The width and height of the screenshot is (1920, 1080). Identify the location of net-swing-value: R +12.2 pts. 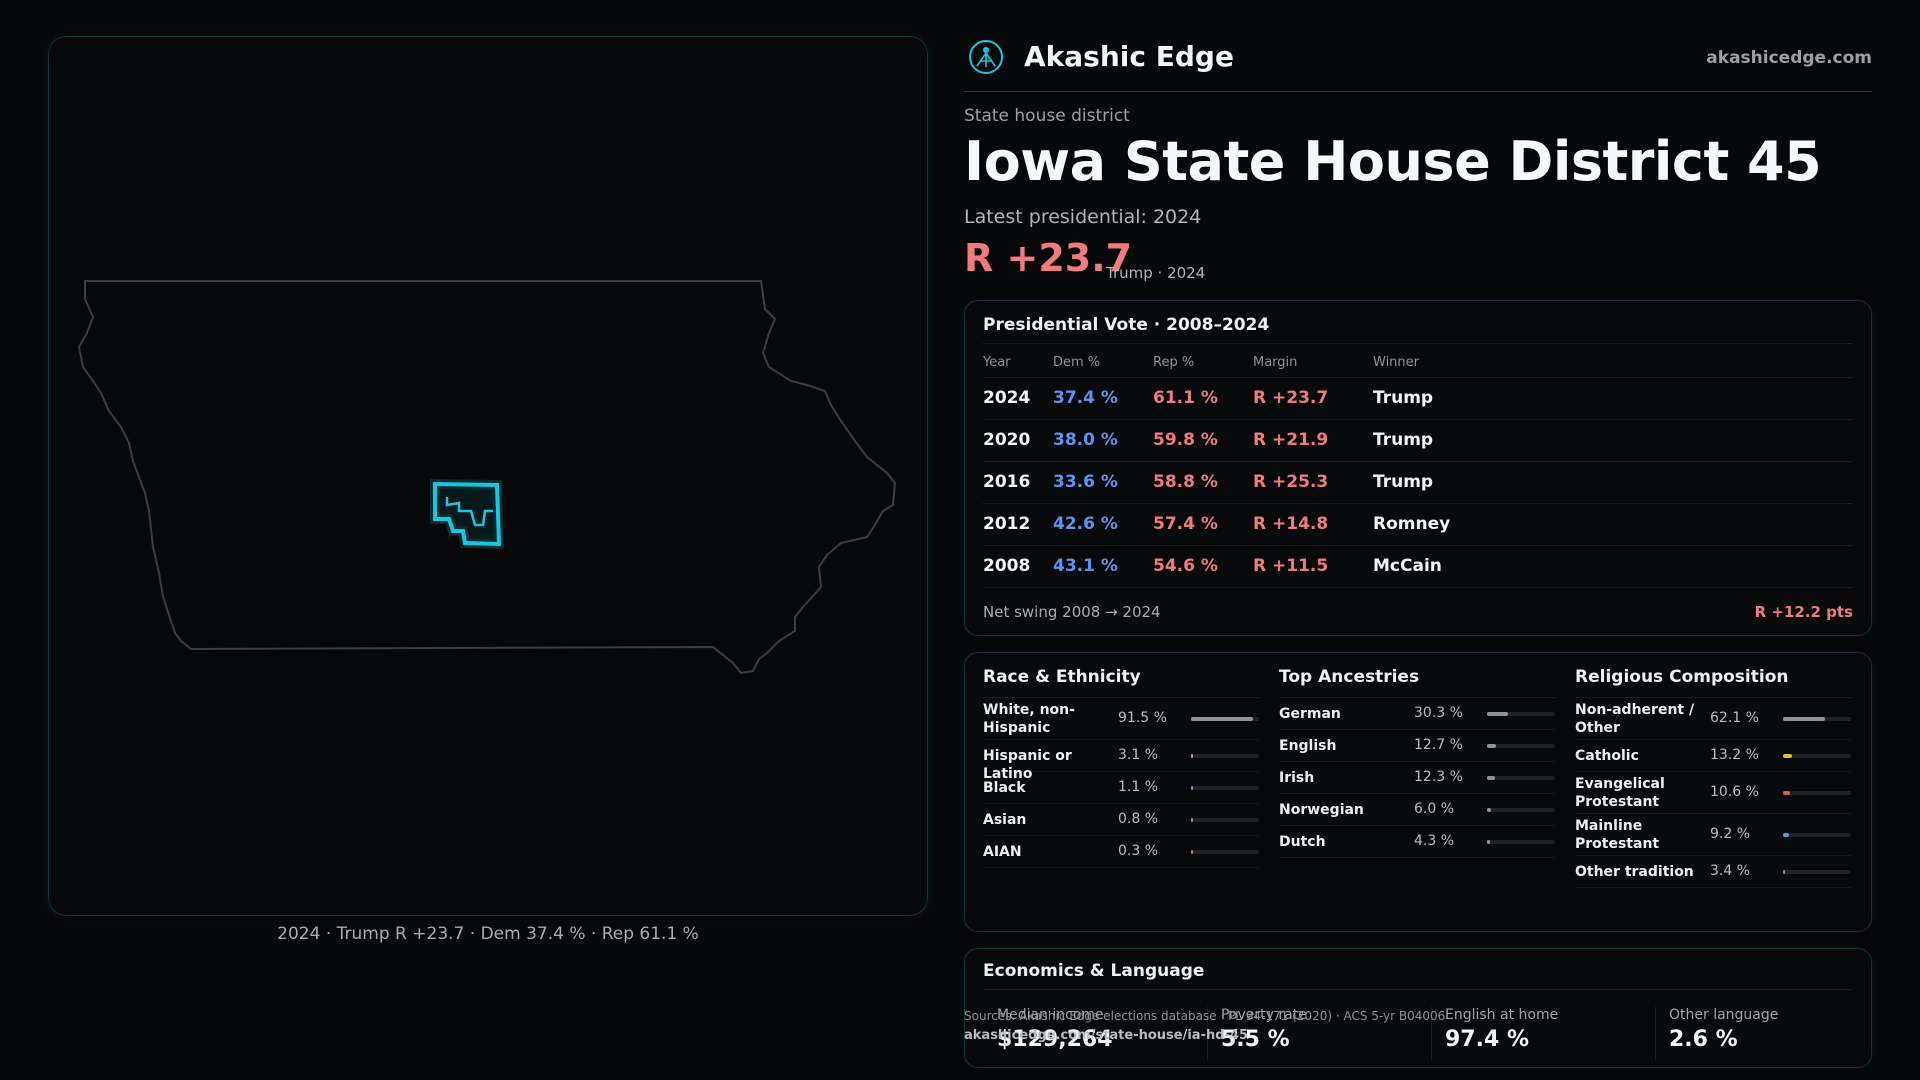
(1803, 612).